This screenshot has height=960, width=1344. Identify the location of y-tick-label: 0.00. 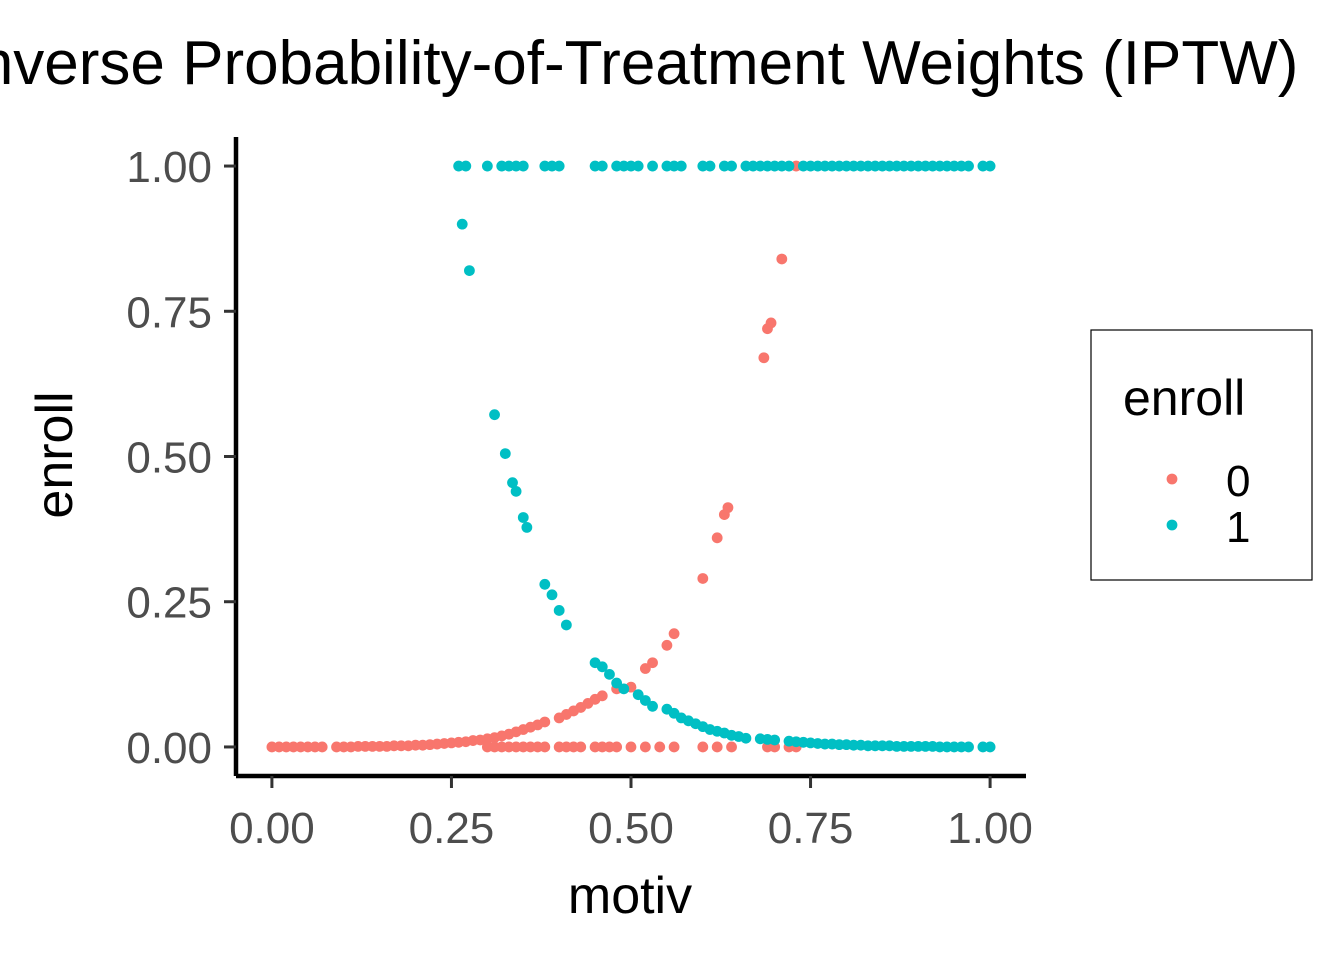
(169, 748).